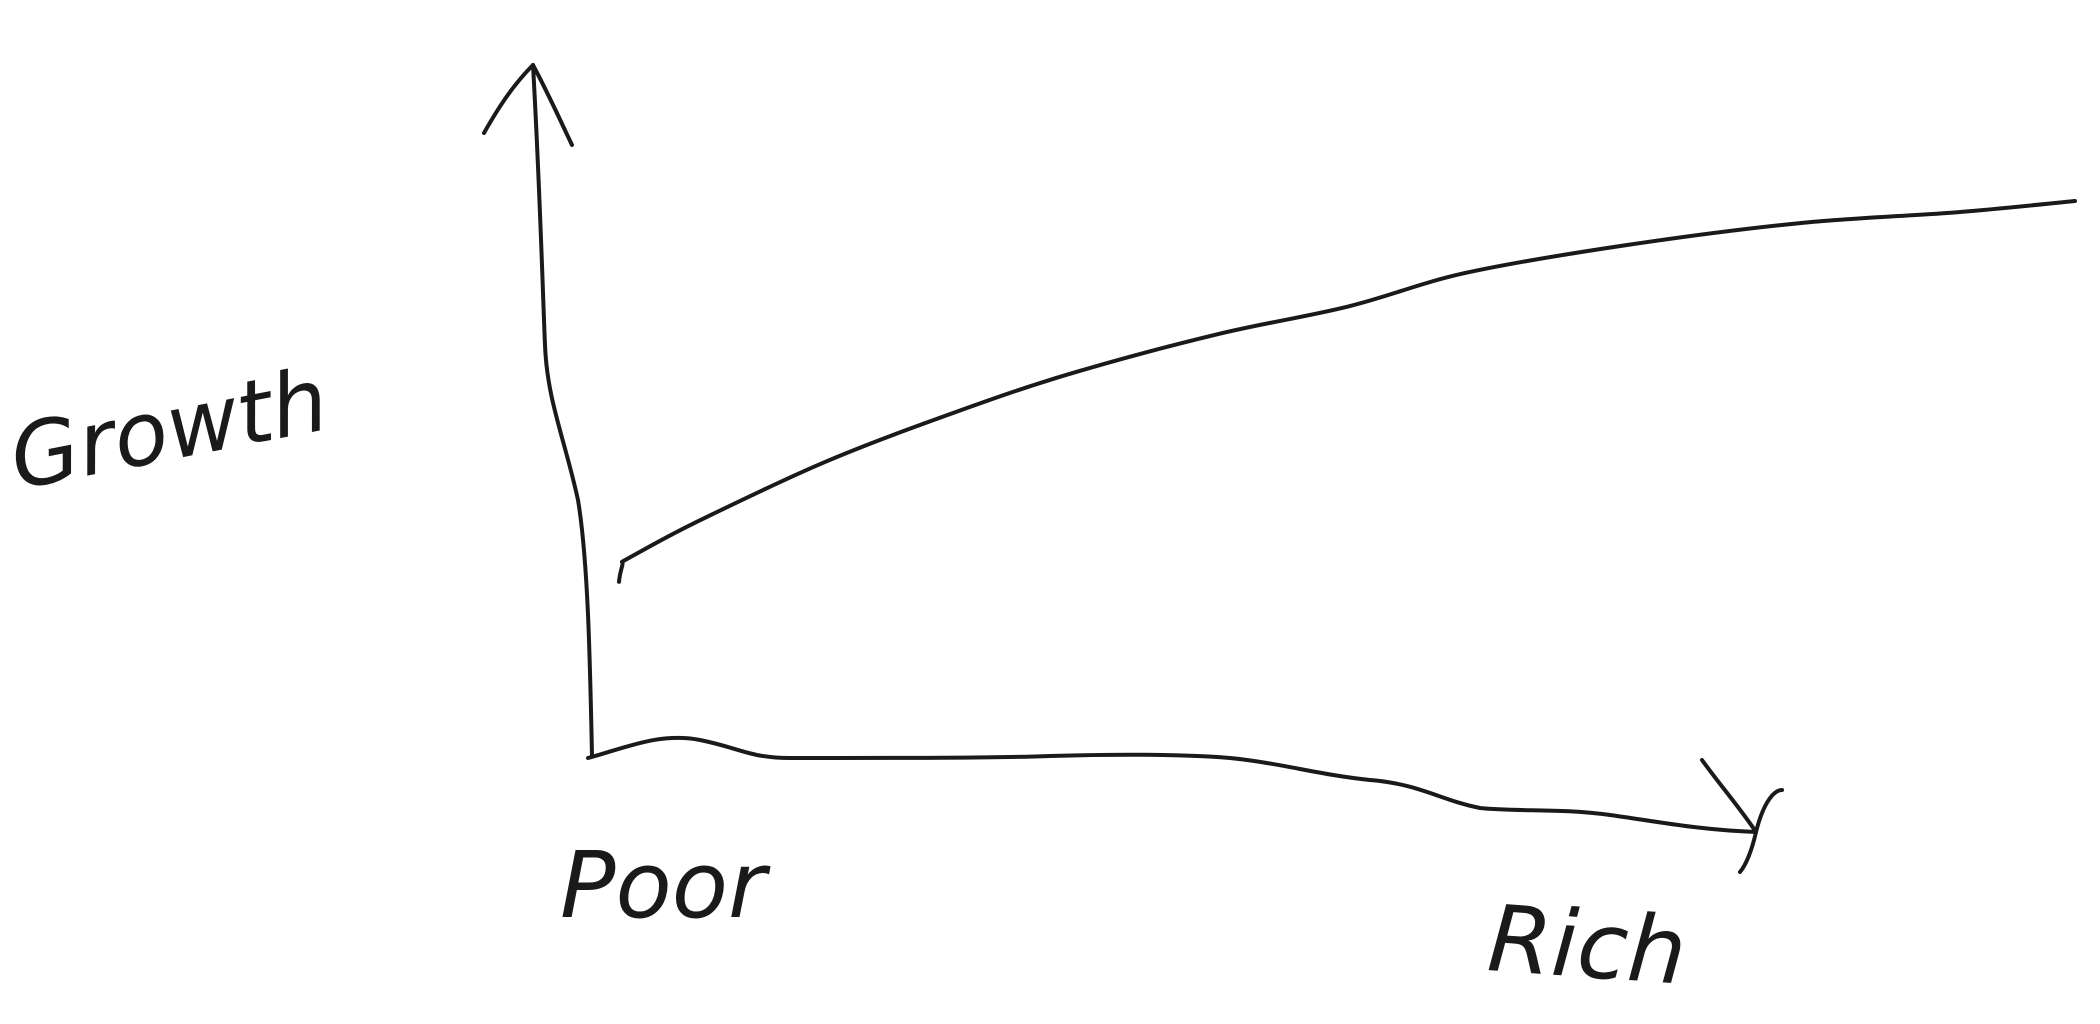 This screenshot has width=2100, height=1024. What do you see at coordinates (562, 410) in the screenshot?
I see `y-axis-line` at bounding box center [562, 410].